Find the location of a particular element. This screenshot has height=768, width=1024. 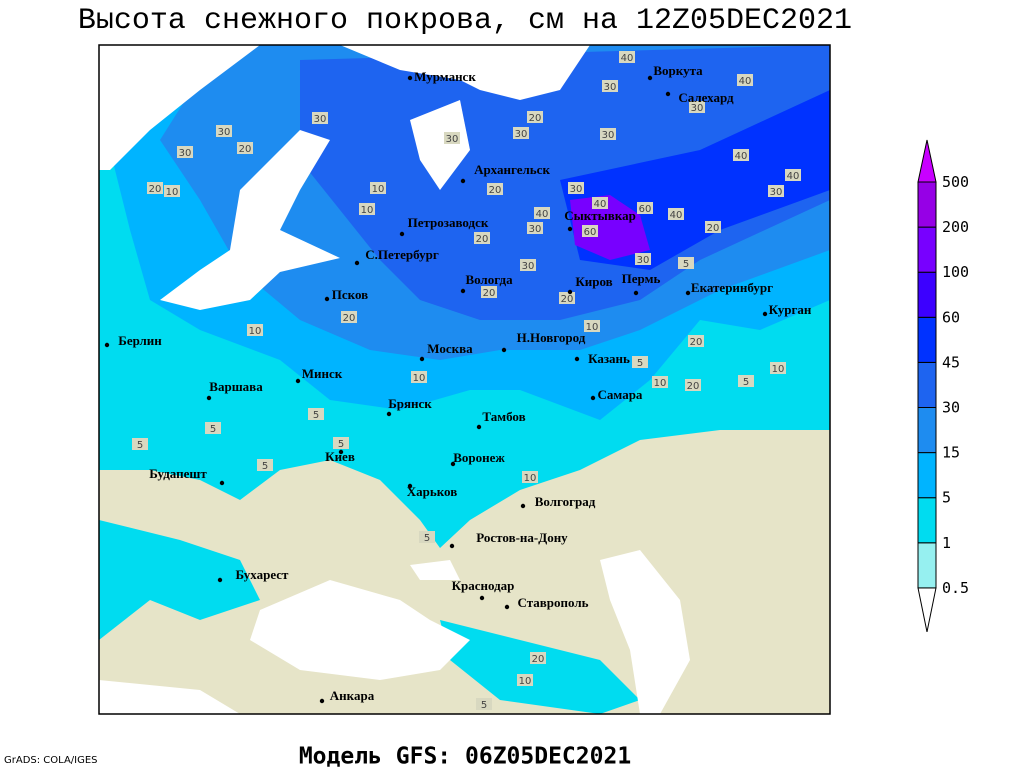

city-label: Харьков is located at coordinates (432, 491).